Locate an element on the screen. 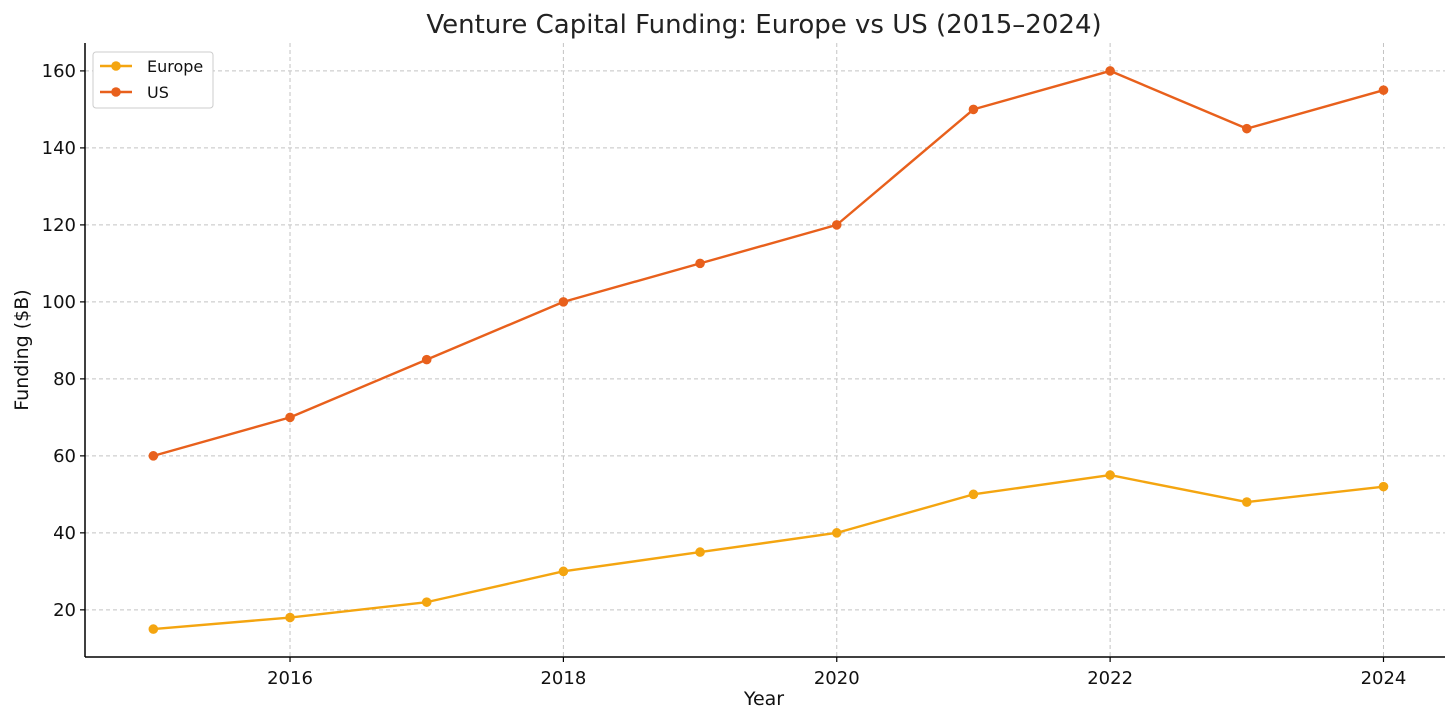 Image resolution: width=1456 pixels, height=722 pixels. x-tick-label: 2016 is located at coordinates (290, 678).